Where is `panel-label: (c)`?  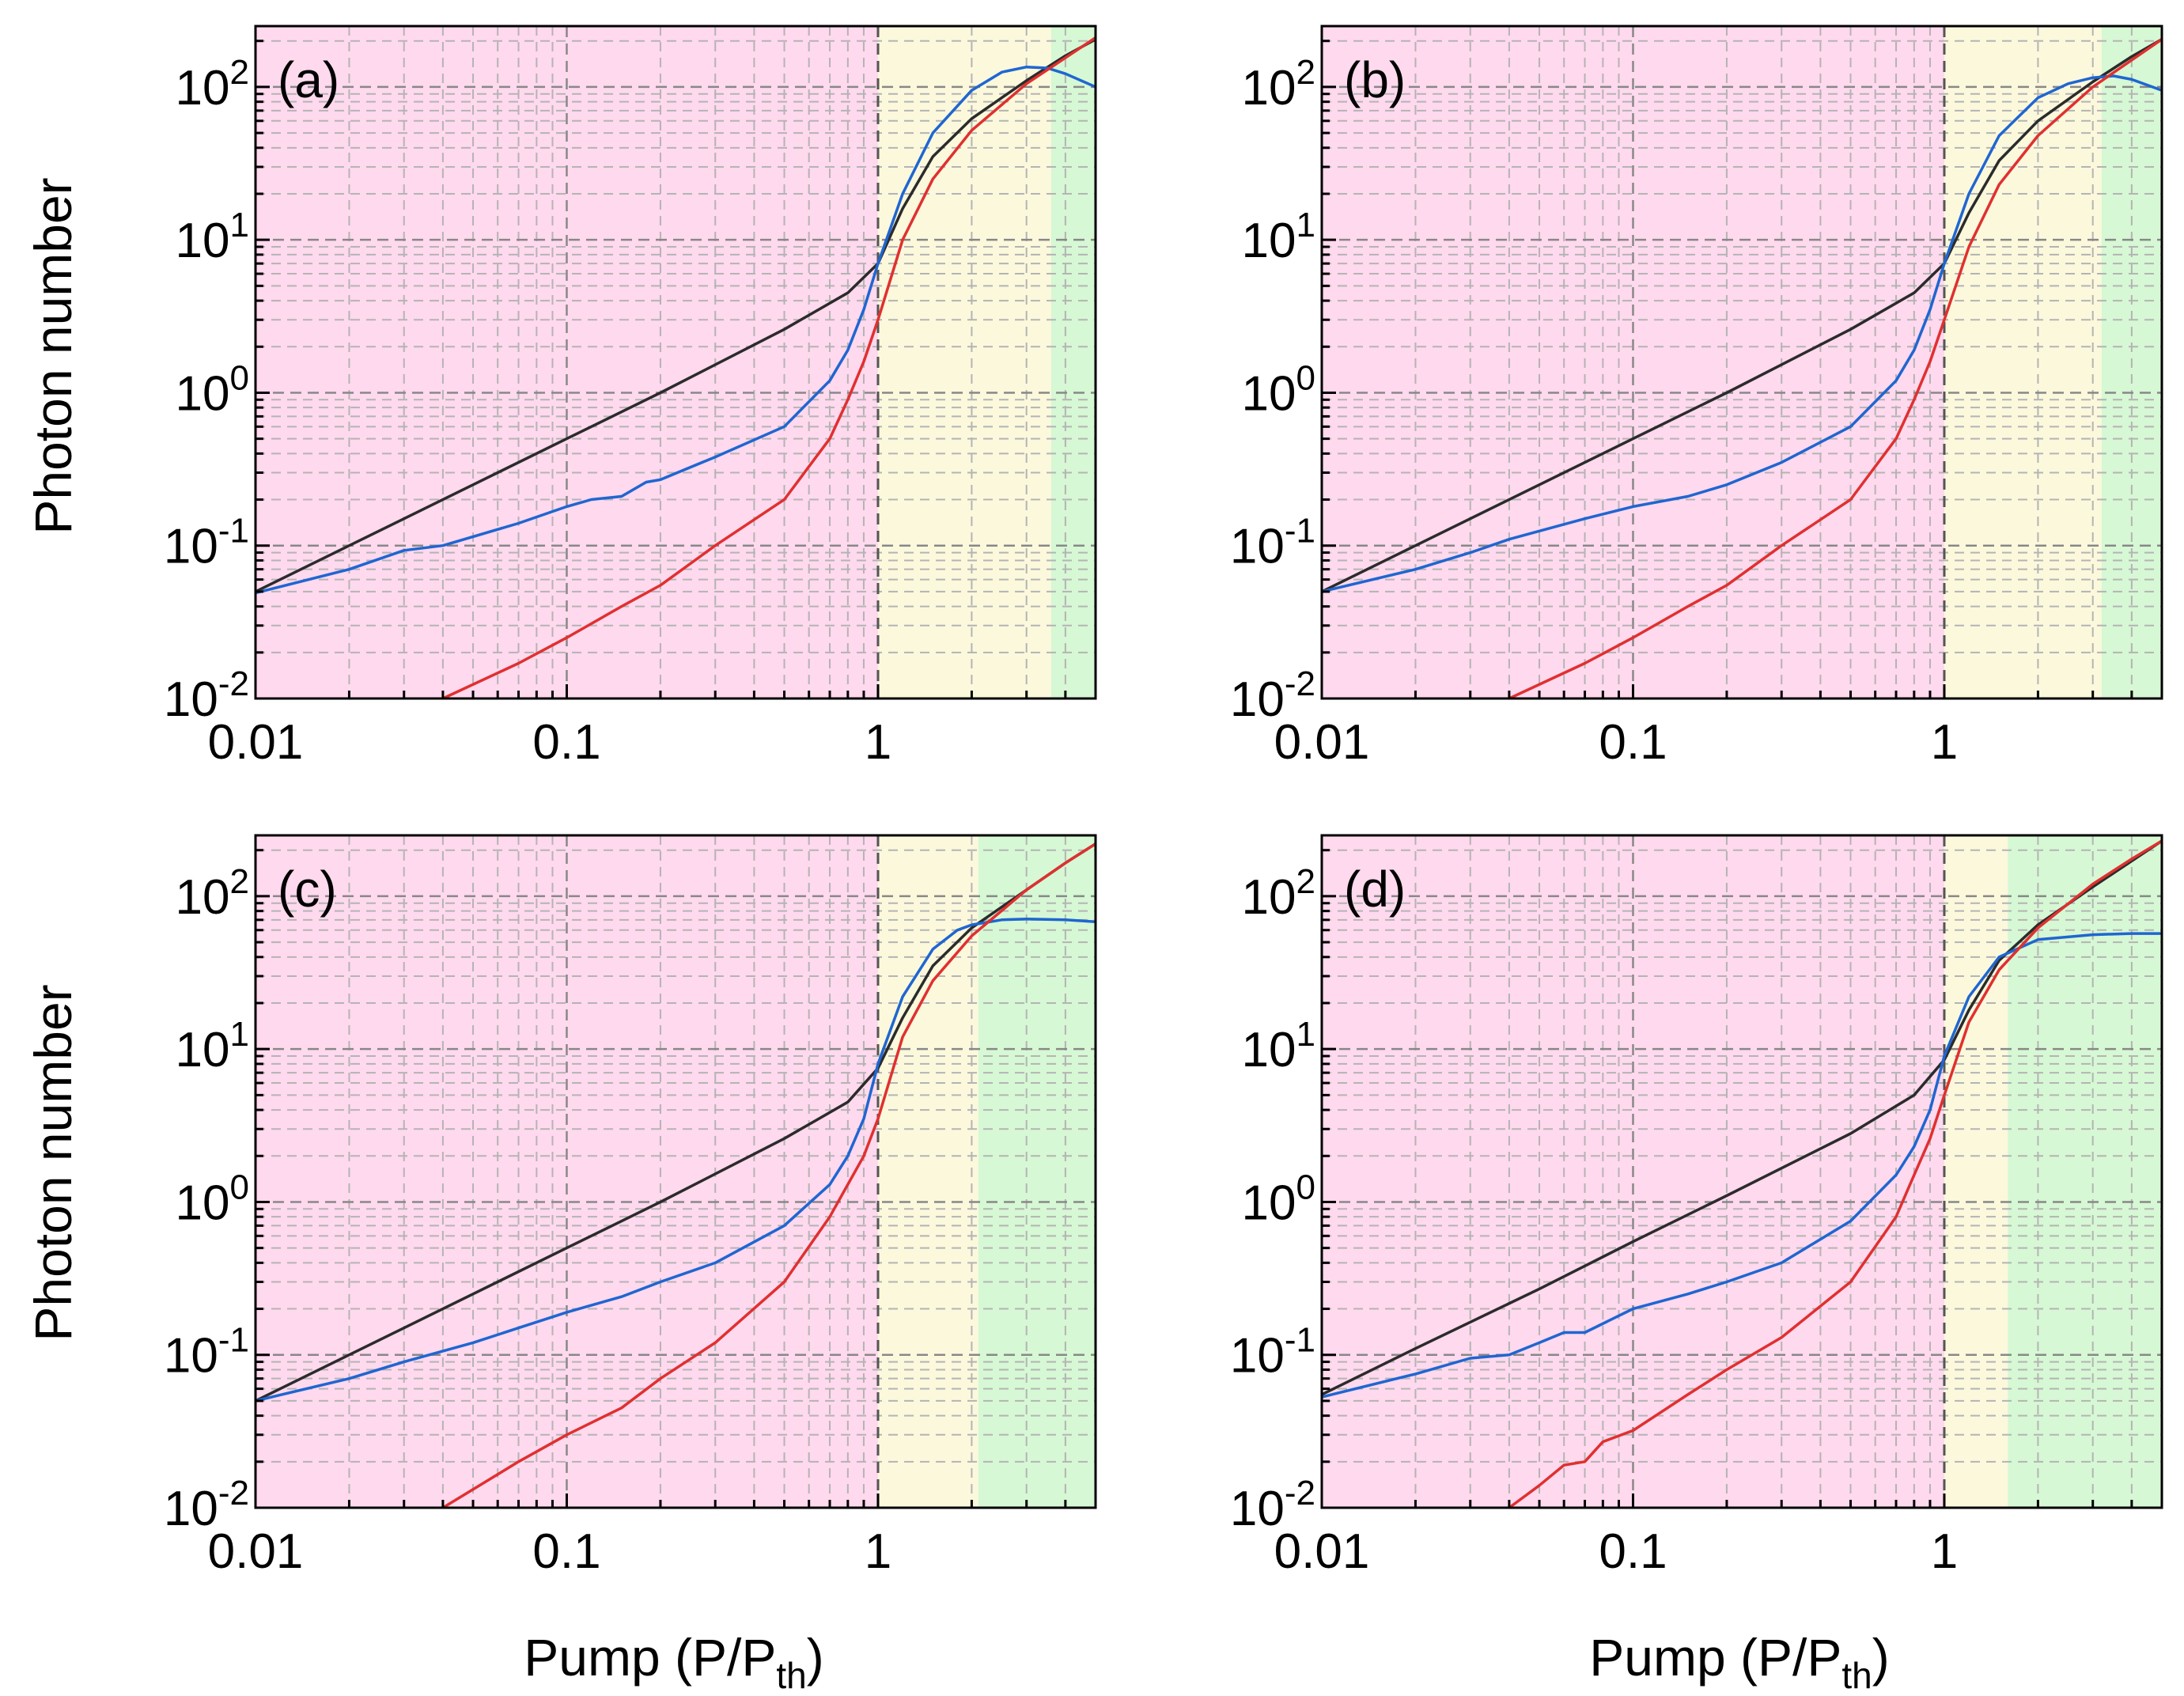
panel-label: (c) is located at coordinates (307, 889).